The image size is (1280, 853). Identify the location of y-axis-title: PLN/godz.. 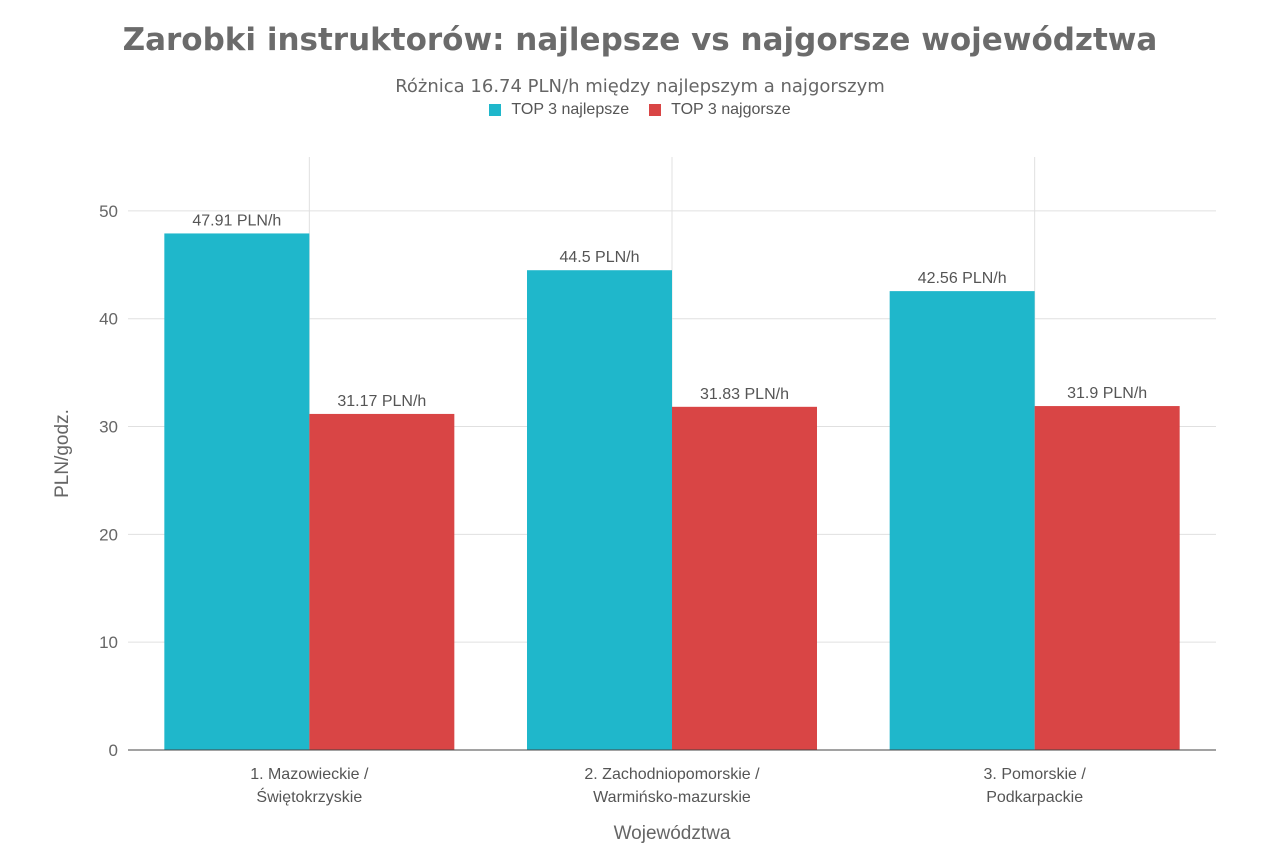
(62, 453).